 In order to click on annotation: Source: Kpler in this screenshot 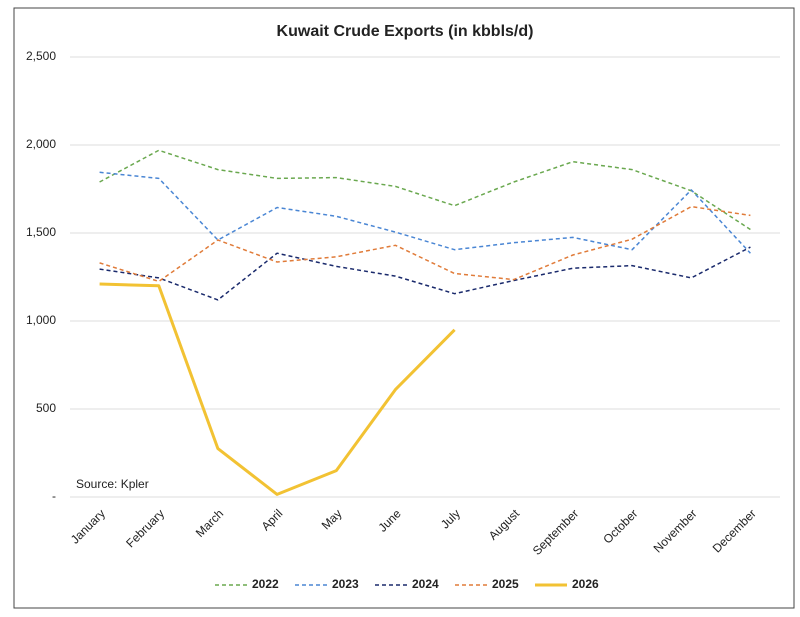, I will do `click(112, 484)`.